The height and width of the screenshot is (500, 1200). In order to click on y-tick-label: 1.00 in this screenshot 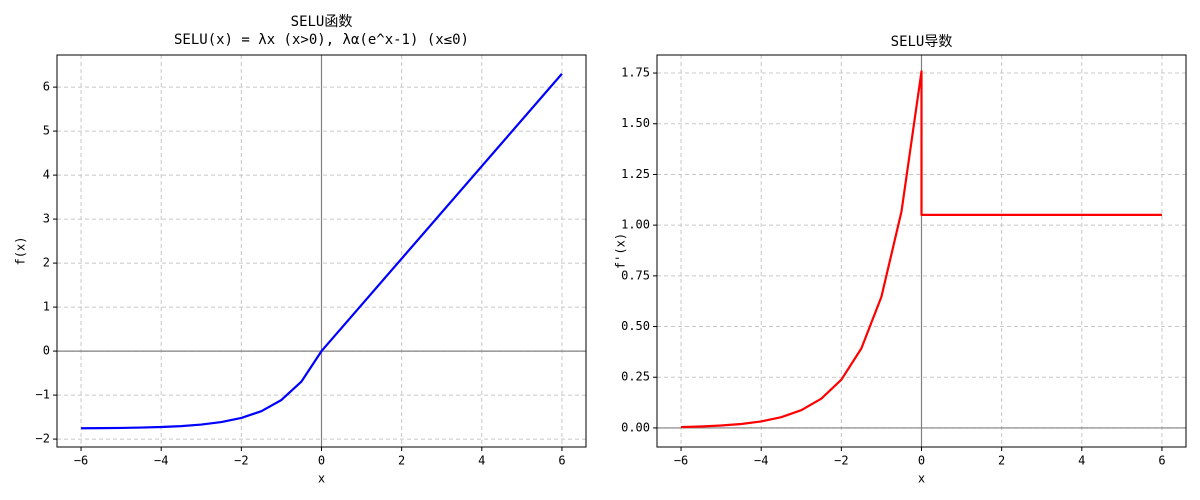, I will do `click(635, 225)`.